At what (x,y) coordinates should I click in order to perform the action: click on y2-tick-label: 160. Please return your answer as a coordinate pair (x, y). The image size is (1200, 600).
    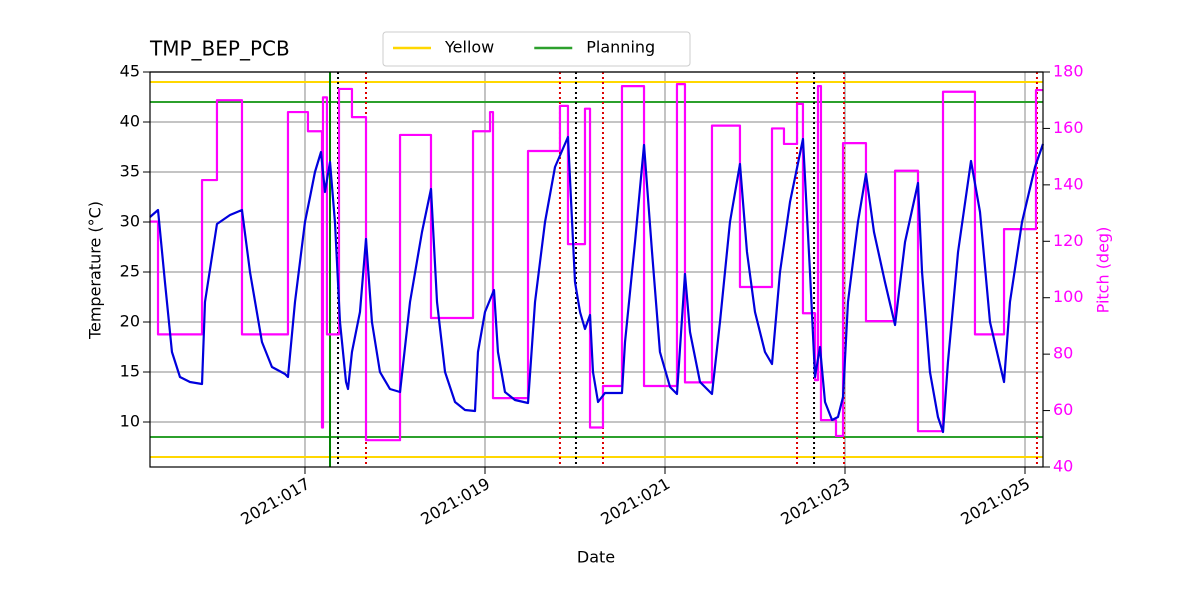
    Looking at the image, I should click on (1068, 127).